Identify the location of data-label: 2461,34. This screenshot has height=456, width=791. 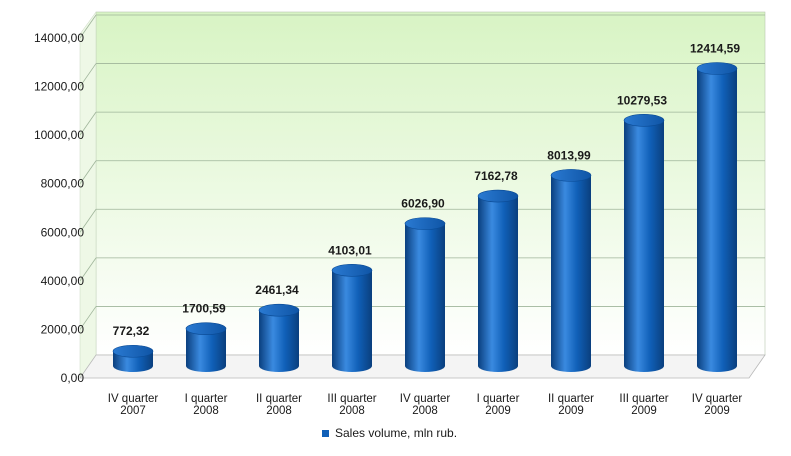
(277, 290).